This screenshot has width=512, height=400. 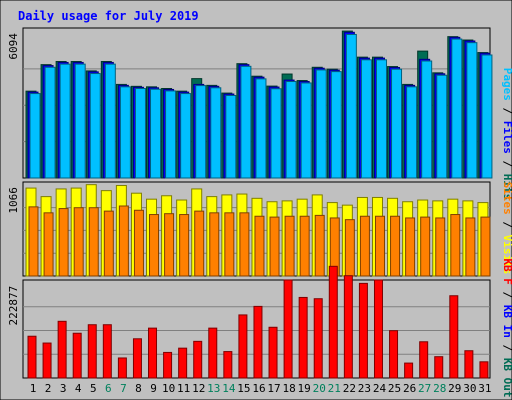 What do you see at coordinates (183, 388) in the screenshot?
I see `x-tick-label-11: 11` at bounding box center [183, 388].